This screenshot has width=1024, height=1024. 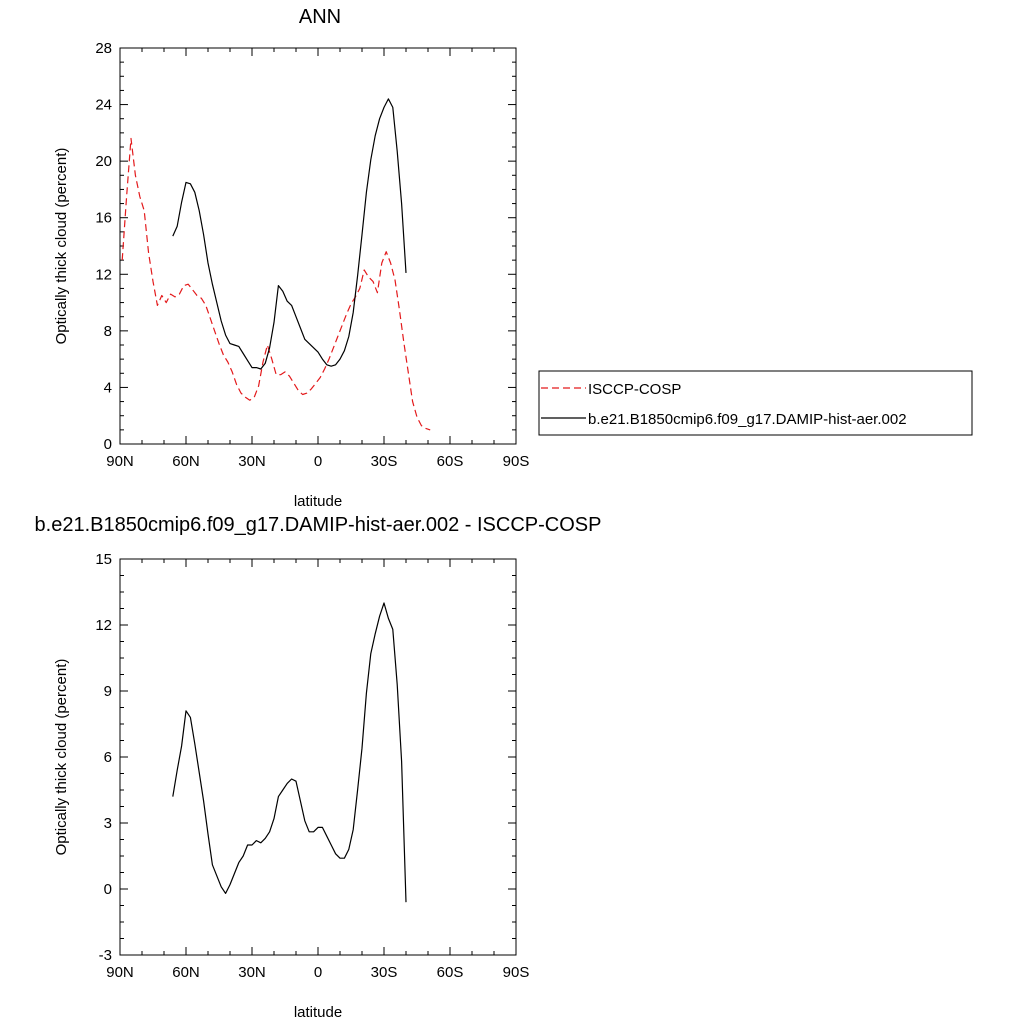 I want to click on top-x-tick-label: 60N, so click(x=186, y=461).